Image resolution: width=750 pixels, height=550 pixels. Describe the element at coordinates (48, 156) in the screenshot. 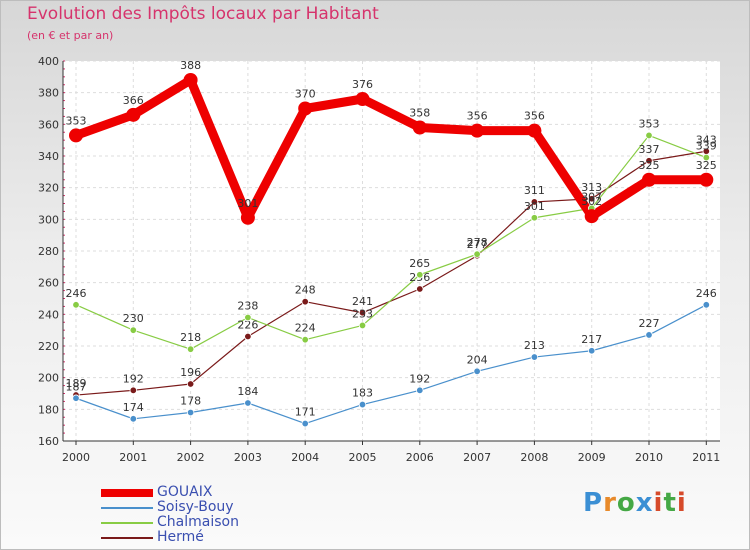

I see `y-tick-label: 340` at that location.